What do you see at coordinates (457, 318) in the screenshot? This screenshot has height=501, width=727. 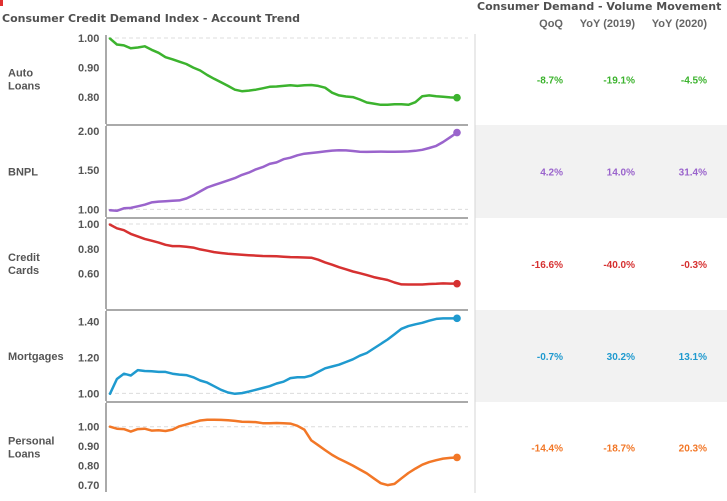 I see `series-endpoint-mortgages` at bounding box center [457, 318].